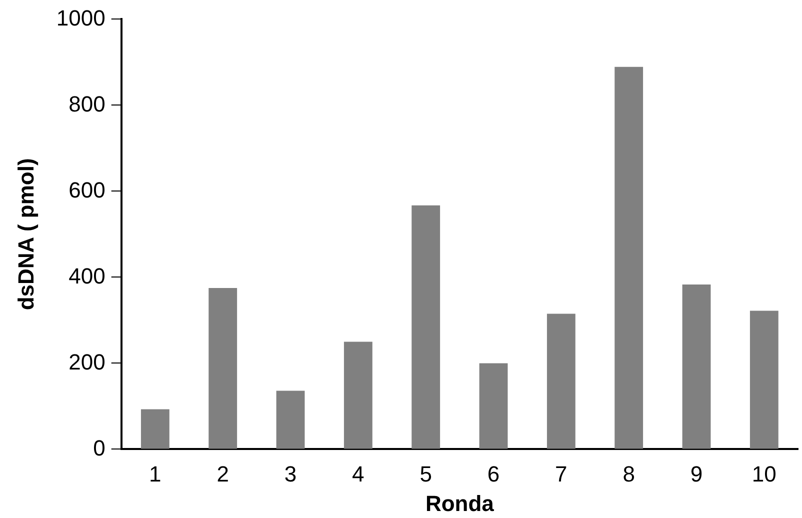  Describe the element at coordinates (25, 234) in the screenshot. I see `y-axis-title: dsDNA ( pmol)` at that location.